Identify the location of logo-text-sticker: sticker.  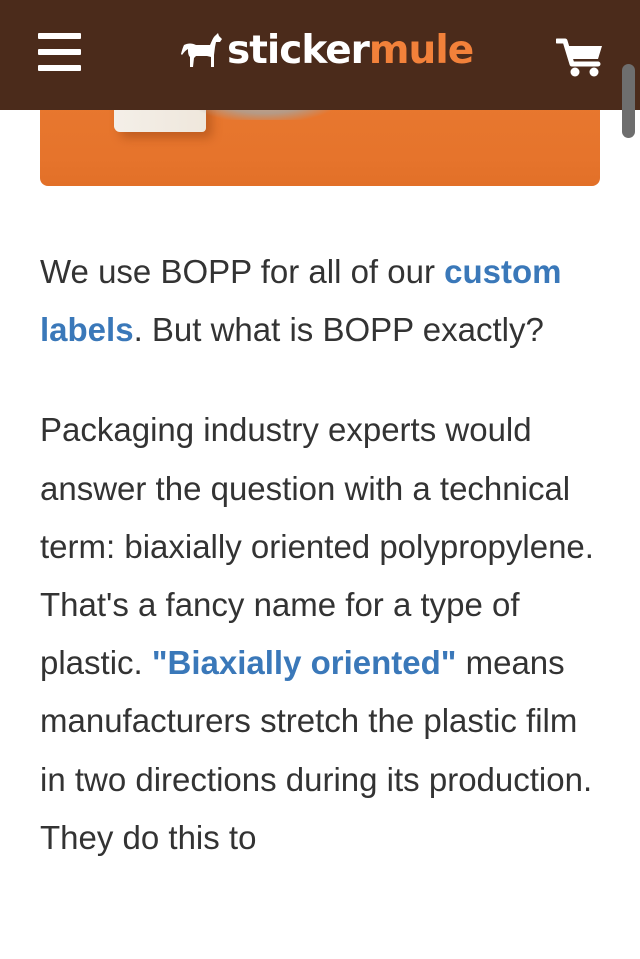
(298, 50).